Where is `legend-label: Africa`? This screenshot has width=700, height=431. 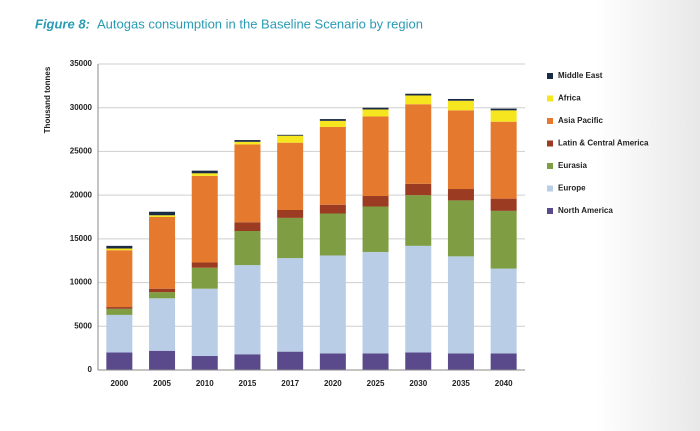
legend-label: Africa is located at coordinates (569, 98).